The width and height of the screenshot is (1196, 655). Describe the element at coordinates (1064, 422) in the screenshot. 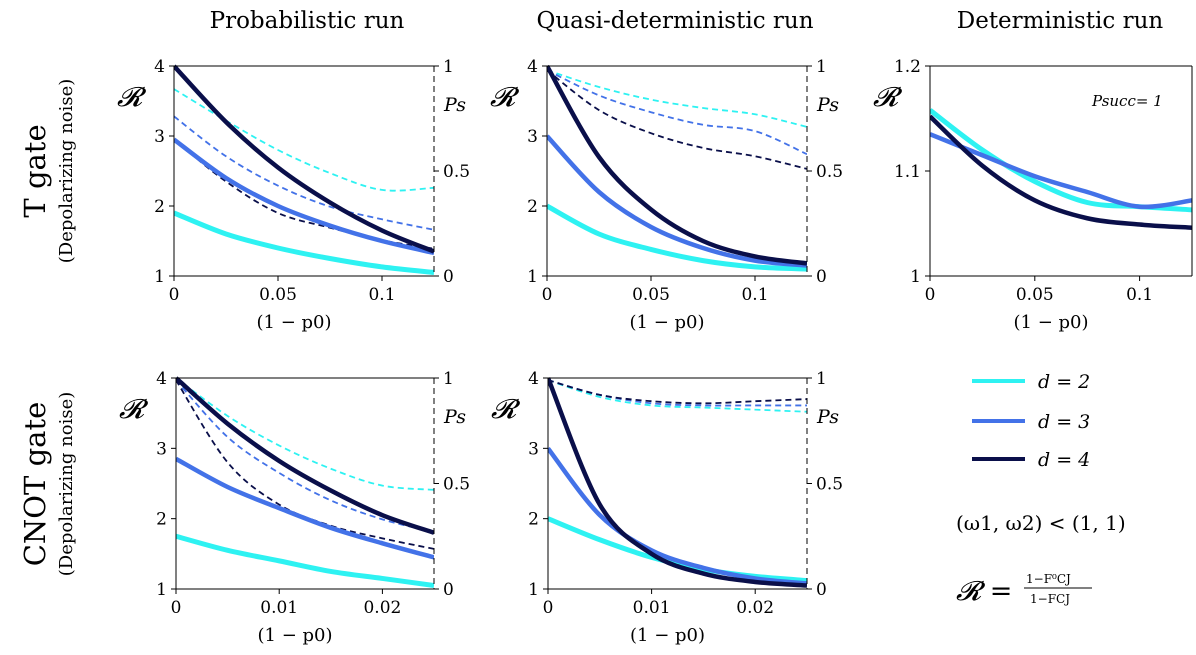

I see `legend-label-d3: d = 3` at that location.